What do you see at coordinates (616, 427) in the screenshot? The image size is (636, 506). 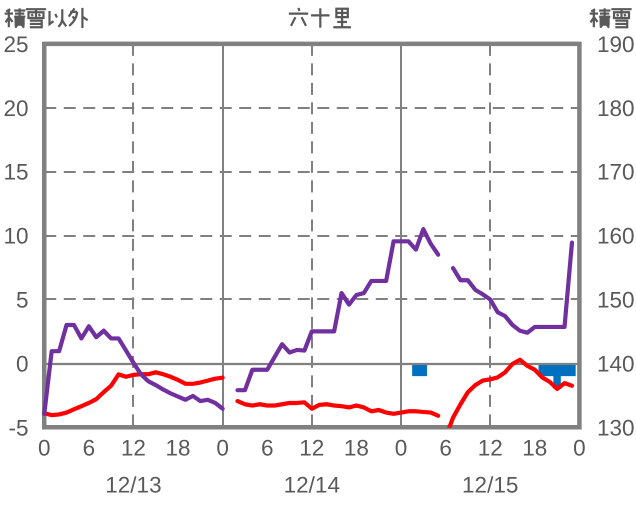 I see `svg-text: 130` at bounding box center [616, 427].